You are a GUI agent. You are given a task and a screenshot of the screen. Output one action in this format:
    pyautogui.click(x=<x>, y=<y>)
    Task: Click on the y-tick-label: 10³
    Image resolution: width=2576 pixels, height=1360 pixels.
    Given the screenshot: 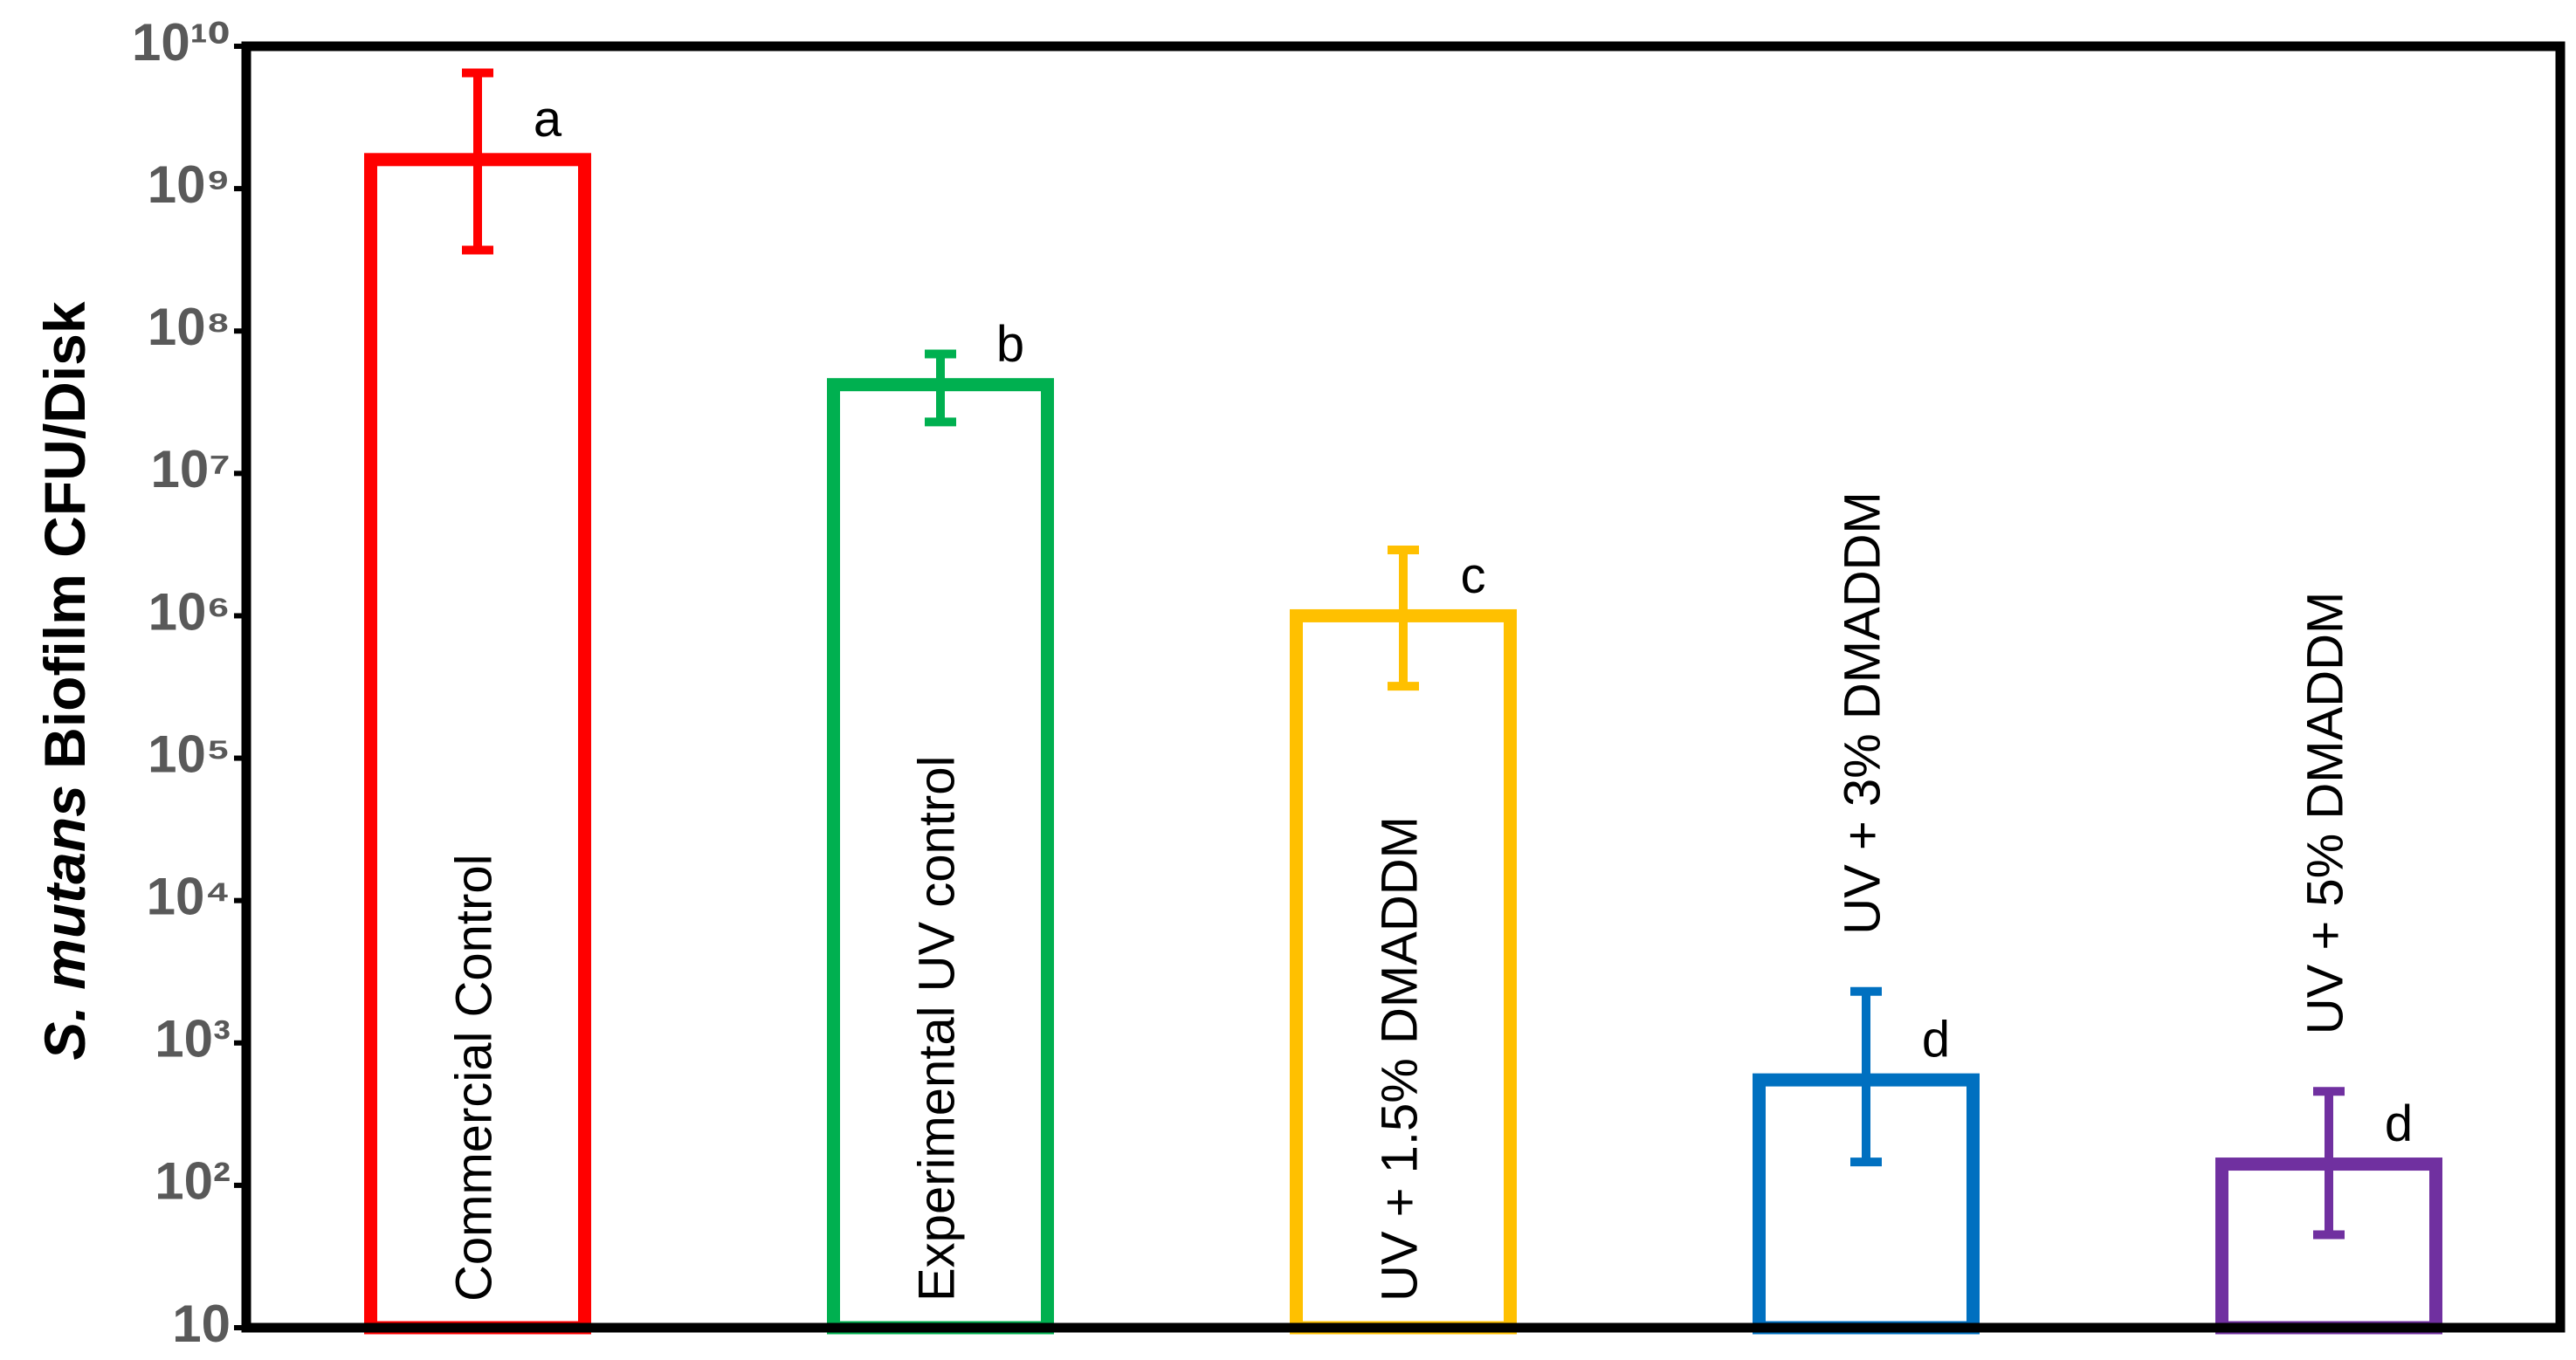 What is the action you would take?
    pyautogui.click(x=193, y=1039)
    